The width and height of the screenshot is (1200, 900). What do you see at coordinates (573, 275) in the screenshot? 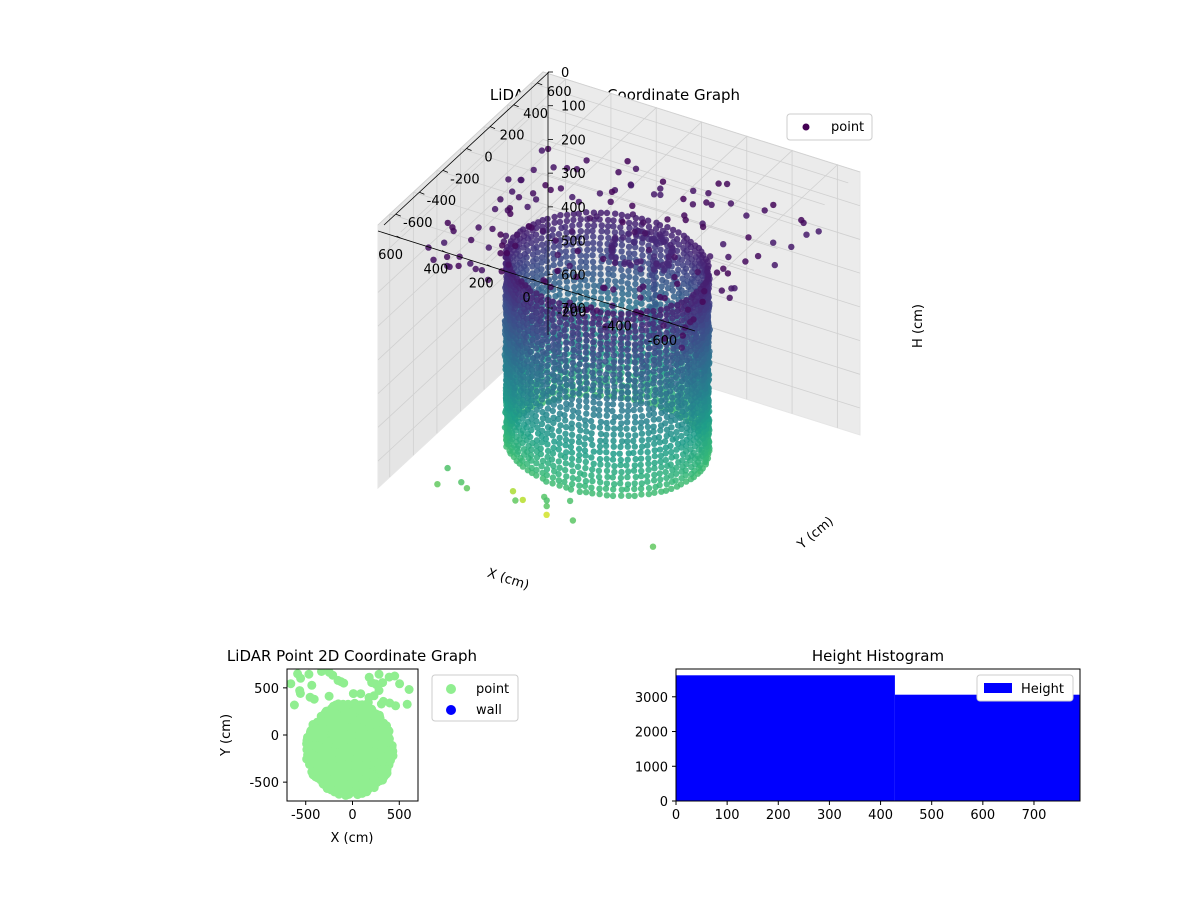
I see `chart-3d-z-tick-label: 600` at bounding box center [573, 275].